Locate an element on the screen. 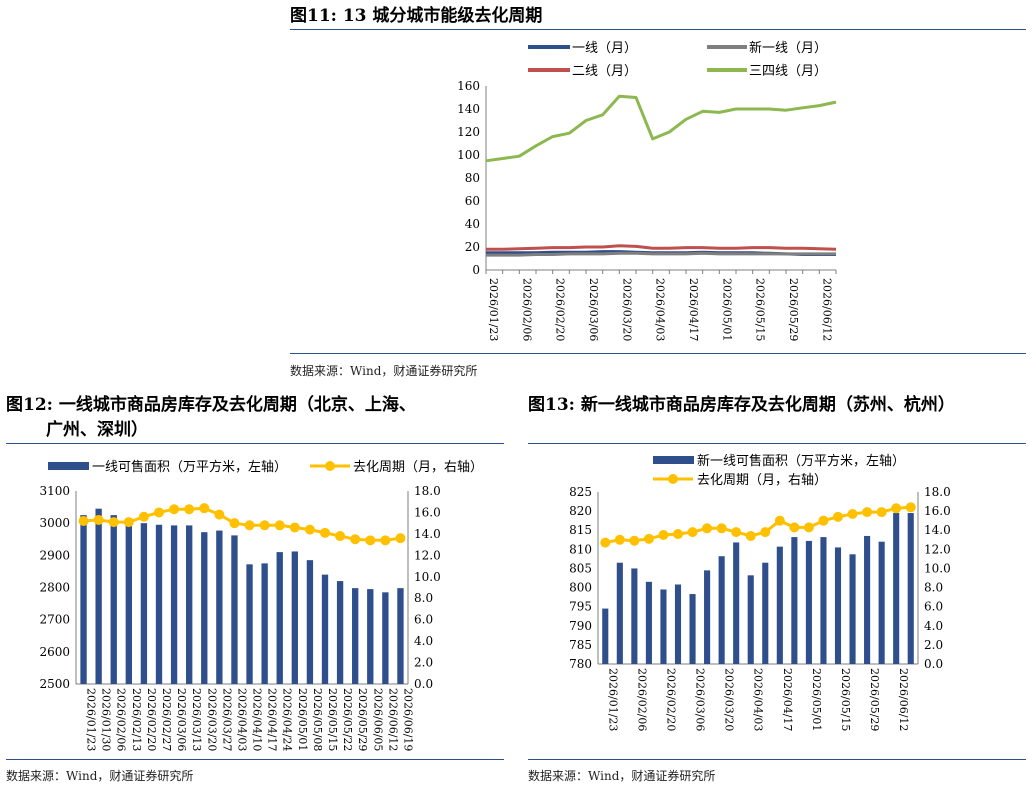  fig12-legend-item-0: 一线可售面积（万平方米，左轴） is located at coordinates (167, 467).